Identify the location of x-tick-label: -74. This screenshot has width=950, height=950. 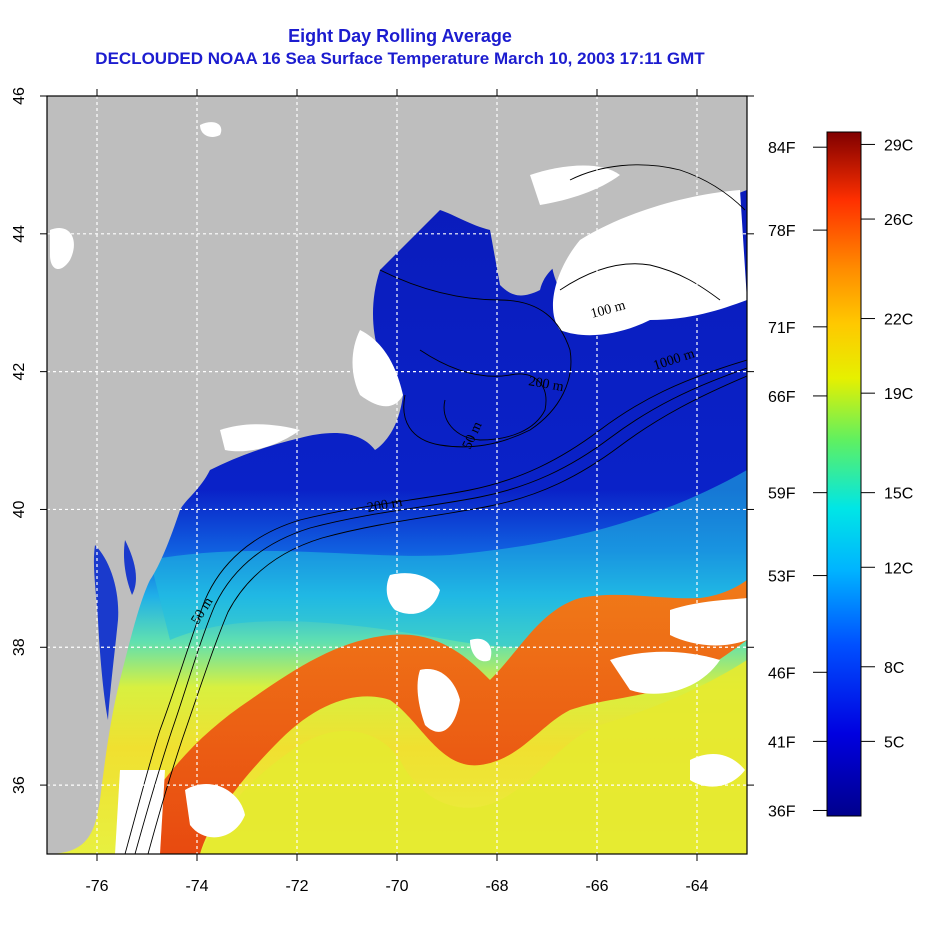
(196, 886).